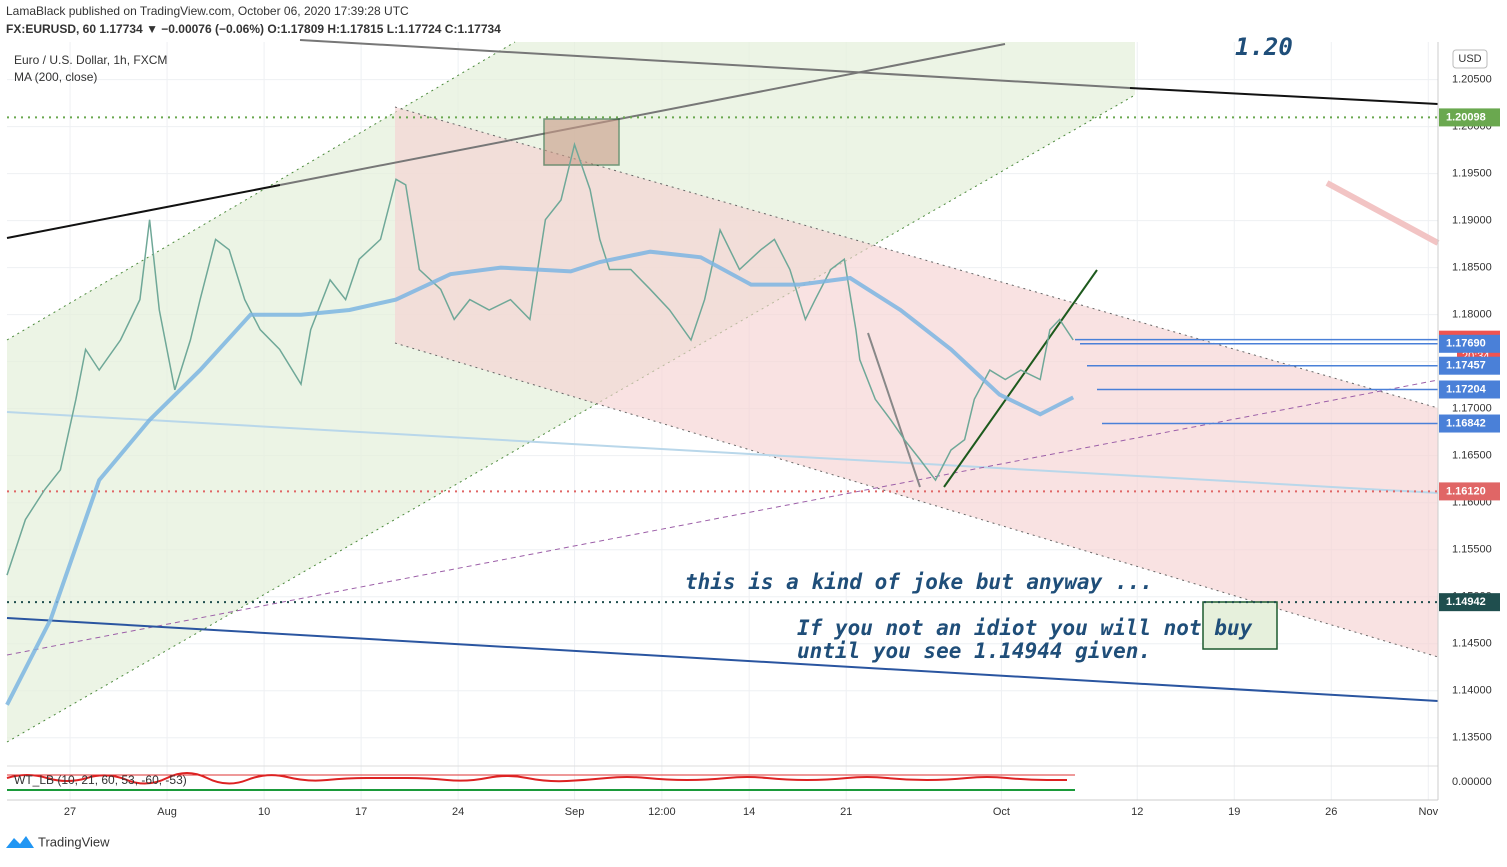 The image size is (1507, 867). Describe the element at coordinates (1466, 423) in the screenshot. I see `level-label: 1.16842` at that location.